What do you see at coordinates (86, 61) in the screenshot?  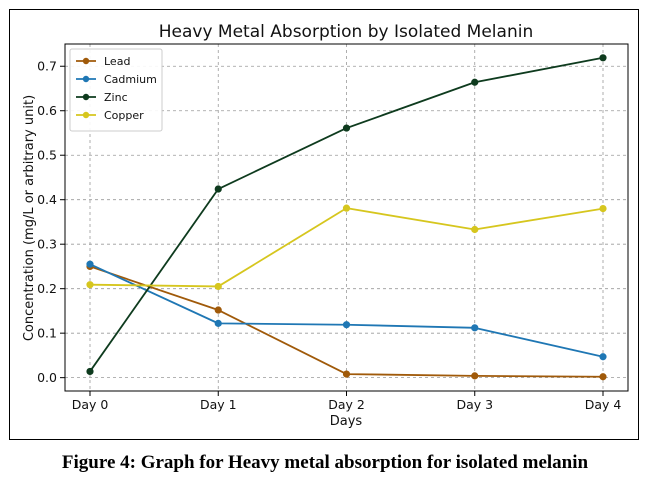 I see `legend-marker-lead` at bounding box center [86, 61].